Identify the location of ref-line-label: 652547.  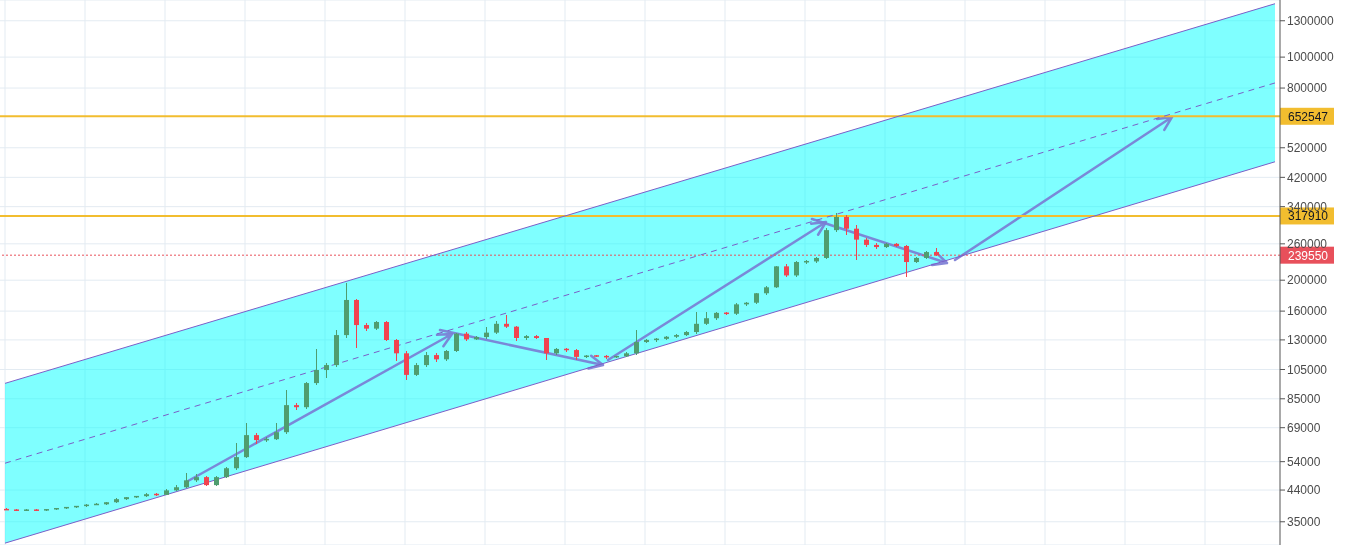
(1308, 116).